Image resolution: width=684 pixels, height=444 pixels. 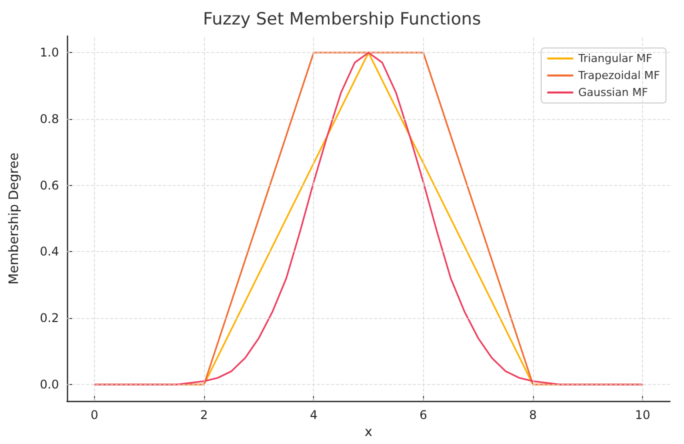 What do you see at coordinates (533, 415) in the screenshot?
I see `x-tick-label: 8` at bounding box center [533, 415].